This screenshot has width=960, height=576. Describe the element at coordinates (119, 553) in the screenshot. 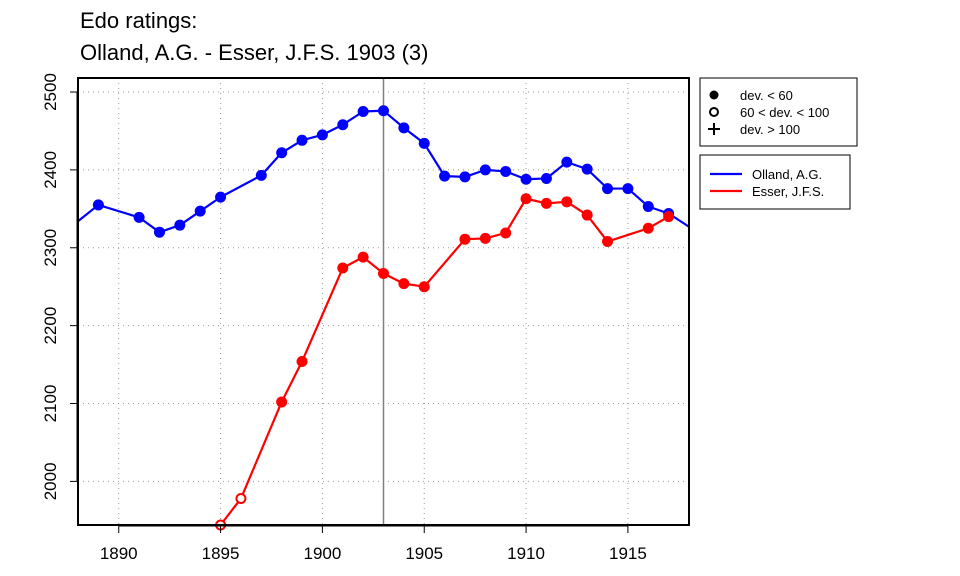

I see `x-tick-label: 1890` at that location.